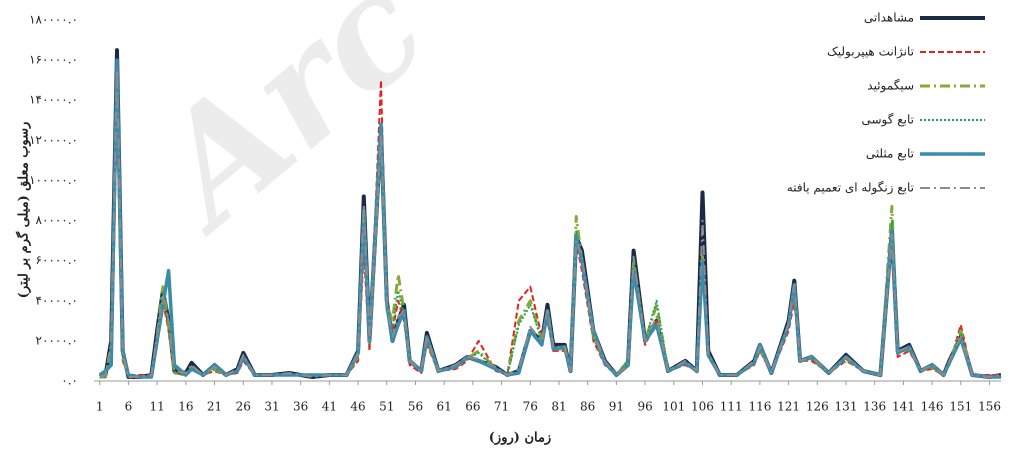 The image size is (1010, 457). Describe the element at coordinates (69, 381) in the screenshot. I see `y-tick-label: ۰.۰` at that location.